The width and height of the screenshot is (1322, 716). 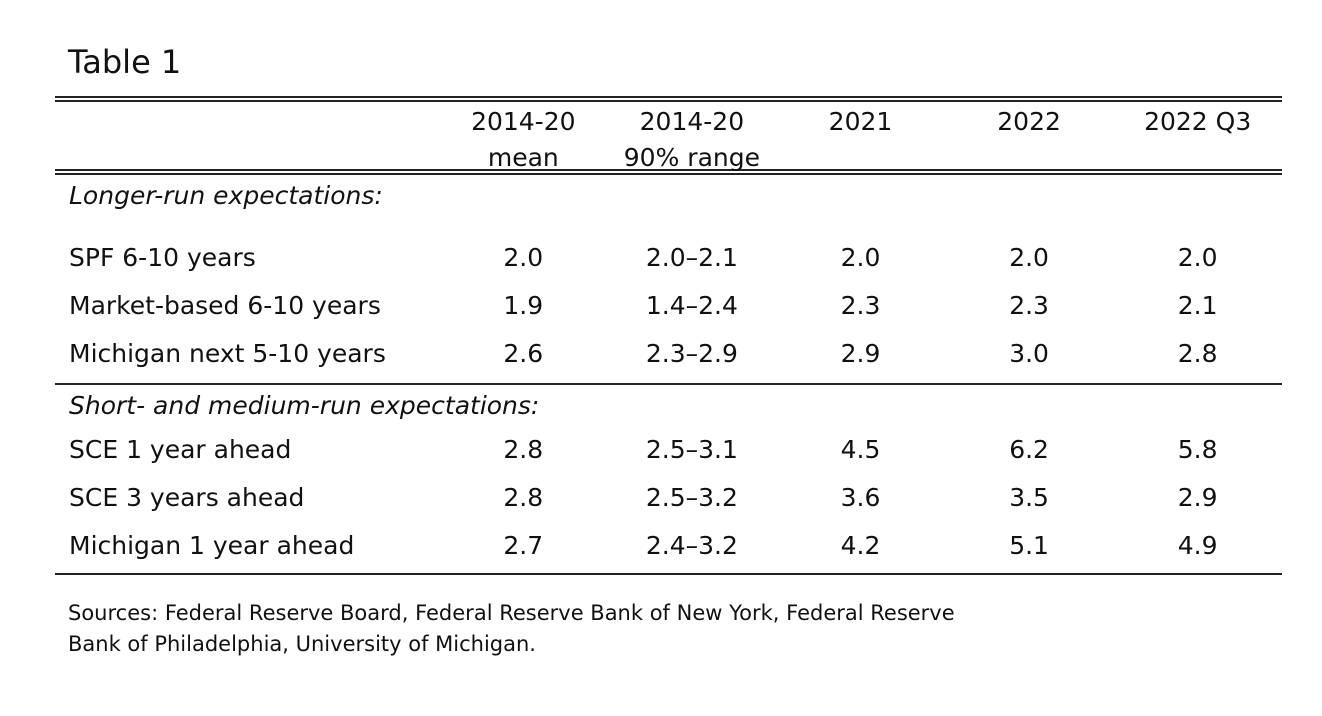 What do you see at coordinates (1029, 353) in the screenshot?
I see `table-cell: 3.0` at bounding box center [1029, 353].